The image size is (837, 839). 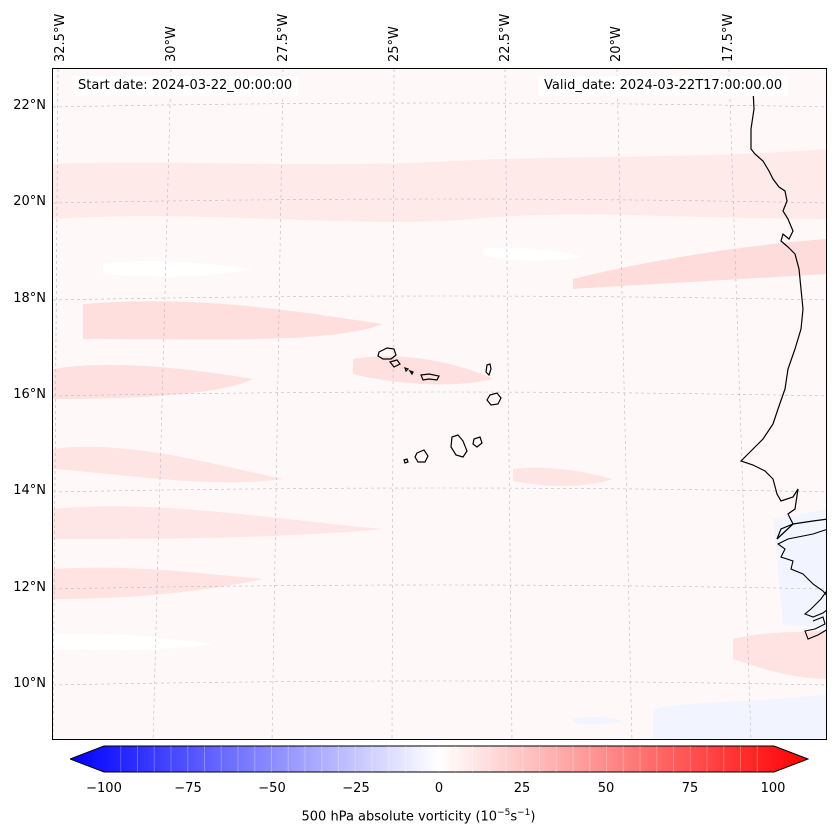 What do you see at coordinates (699, 624) in the screenshot?
I see `vorticity-field-blue` at bounding box center [699, 624].